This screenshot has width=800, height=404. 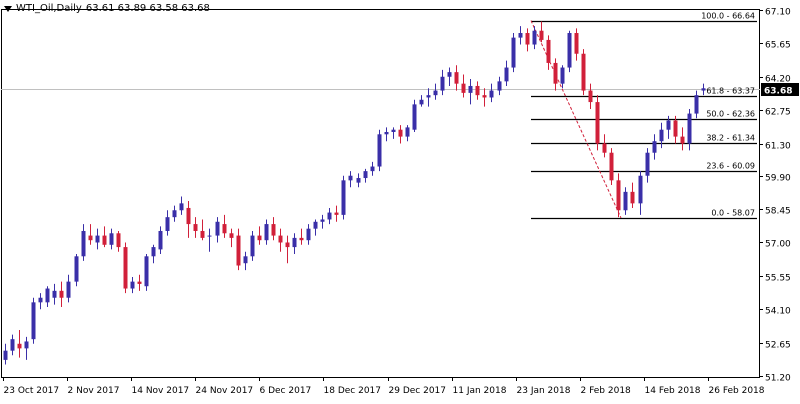 I want to click on price-tick-label: 57.00, so click(x=778, y=245).